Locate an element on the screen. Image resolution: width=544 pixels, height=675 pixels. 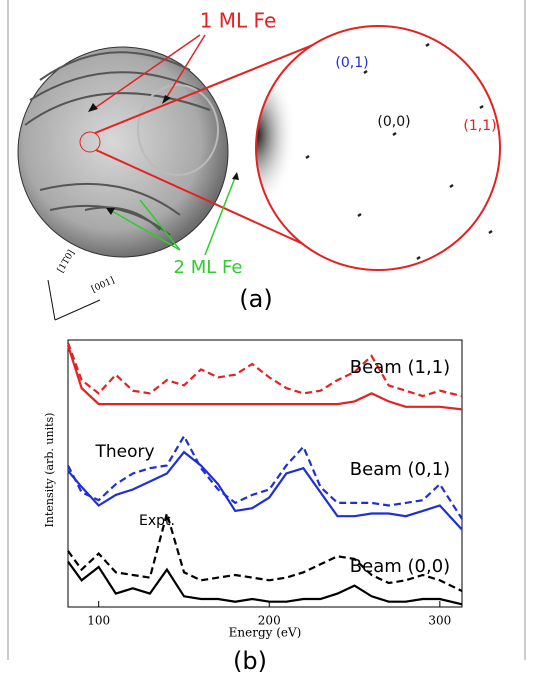
zoom-line is located at coordinates (220, 82).